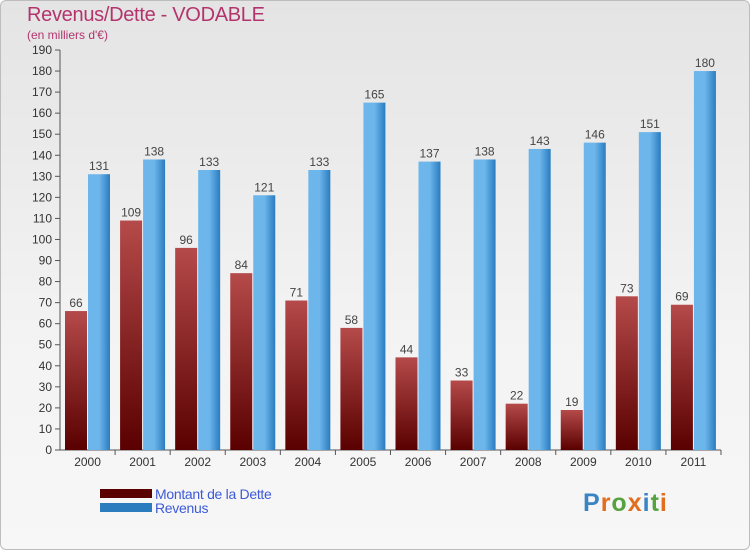  Describe the element at coordinates (407, 349) in the screenshot. I see `data-label-dette: 44` at that location.